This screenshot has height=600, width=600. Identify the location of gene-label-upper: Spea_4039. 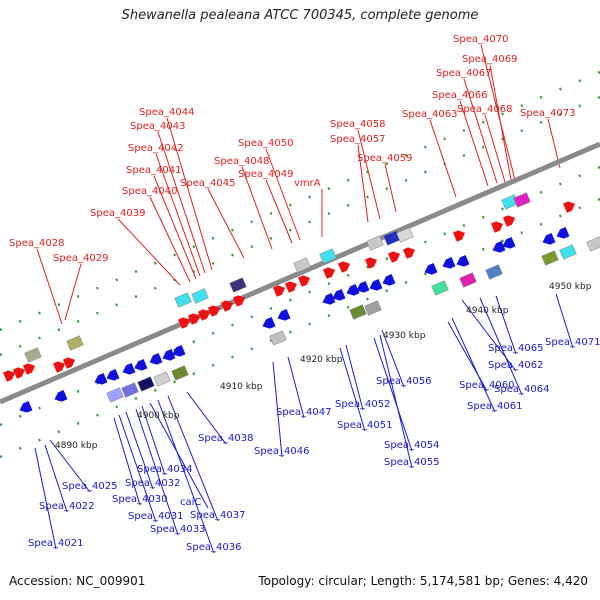
(117, 213).